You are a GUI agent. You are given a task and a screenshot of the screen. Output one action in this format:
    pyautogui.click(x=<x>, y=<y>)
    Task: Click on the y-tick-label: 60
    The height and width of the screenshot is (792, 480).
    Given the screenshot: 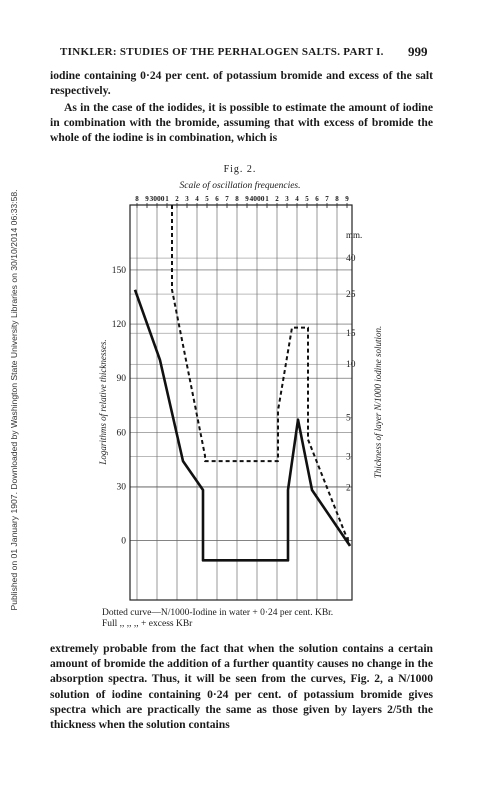 What is the action you would take?
    pyautogui.click(x=122, y=433)
    